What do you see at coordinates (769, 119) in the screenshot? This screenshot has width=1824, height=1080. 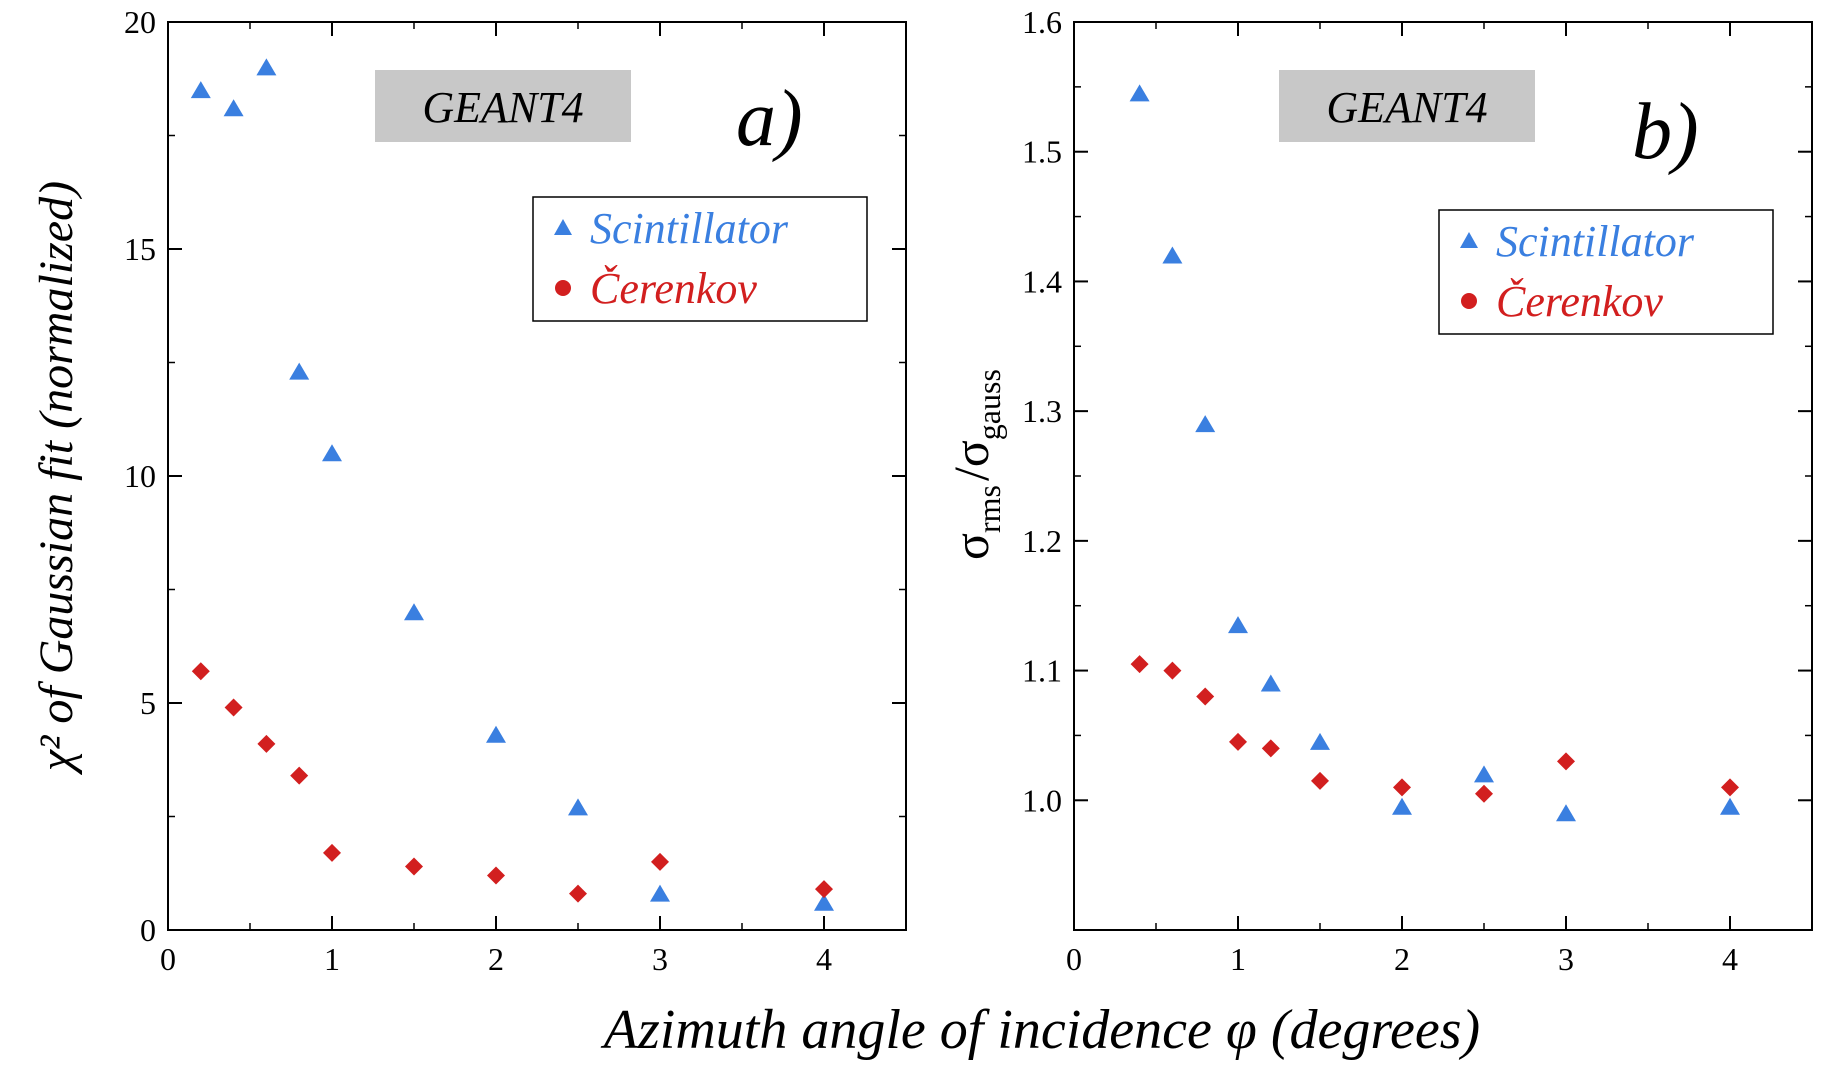 I see `panel-a-label: a)` at bounding box center [769, 119].